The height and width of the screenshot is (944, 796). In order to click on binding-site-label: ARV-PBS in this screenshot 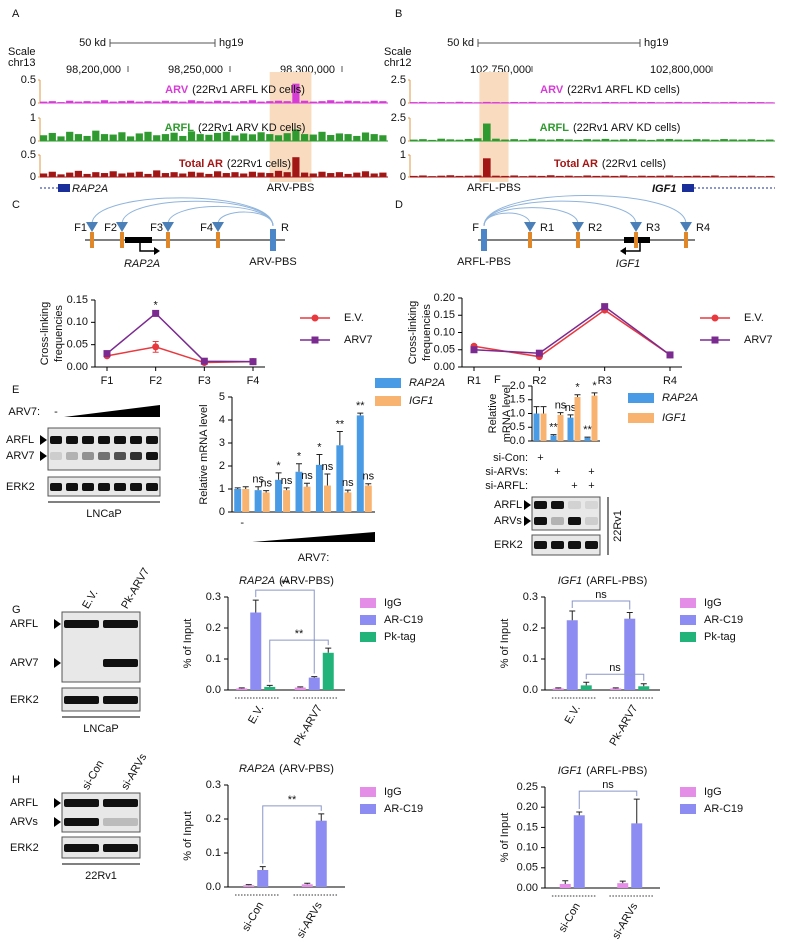, I will do `click(273, 262)`.